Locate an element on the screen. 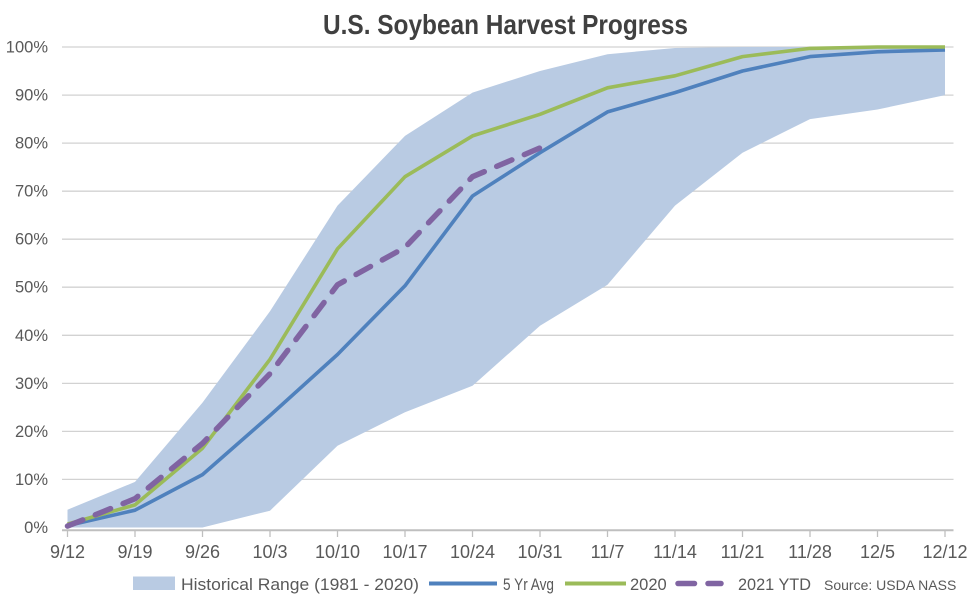 This screenshot has height=606, width=975. svg-text: 90% is located at coordinates (31, 96).